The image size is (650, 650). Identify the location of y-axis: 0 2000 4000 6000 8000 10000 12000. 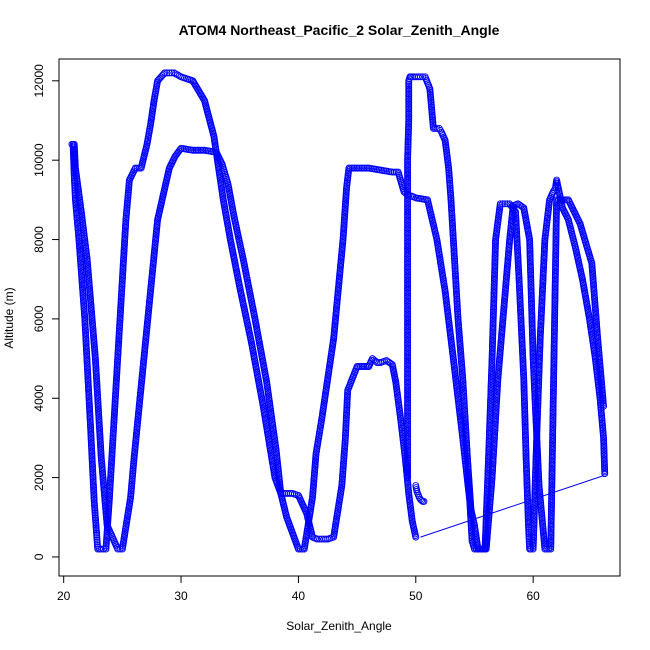
(46, 312).